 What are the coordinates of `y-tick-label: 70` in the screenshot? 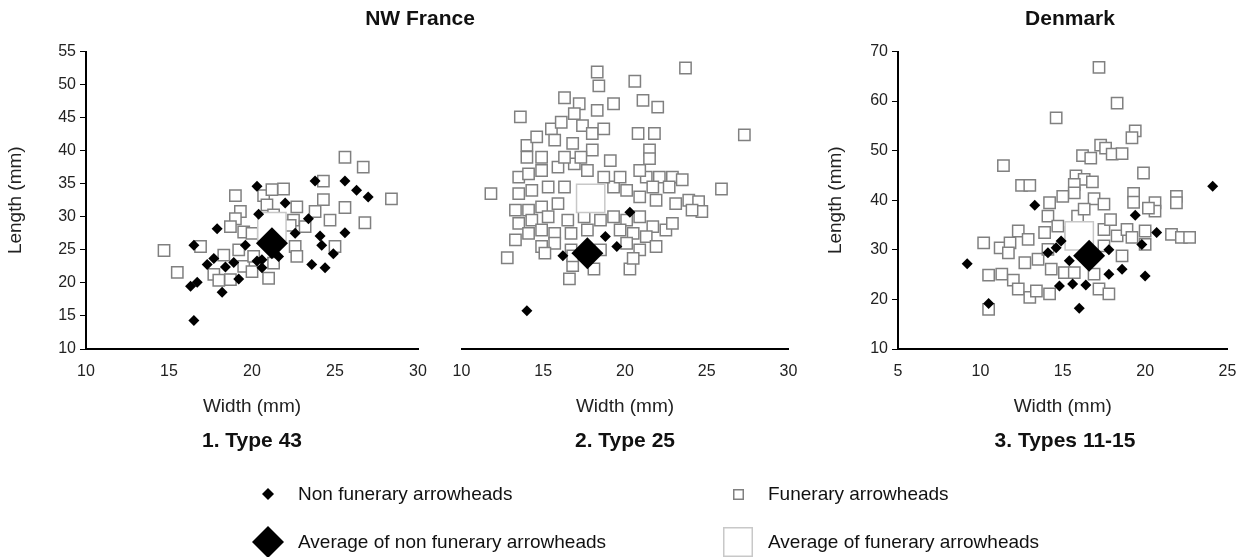 It's located at (879, 50).